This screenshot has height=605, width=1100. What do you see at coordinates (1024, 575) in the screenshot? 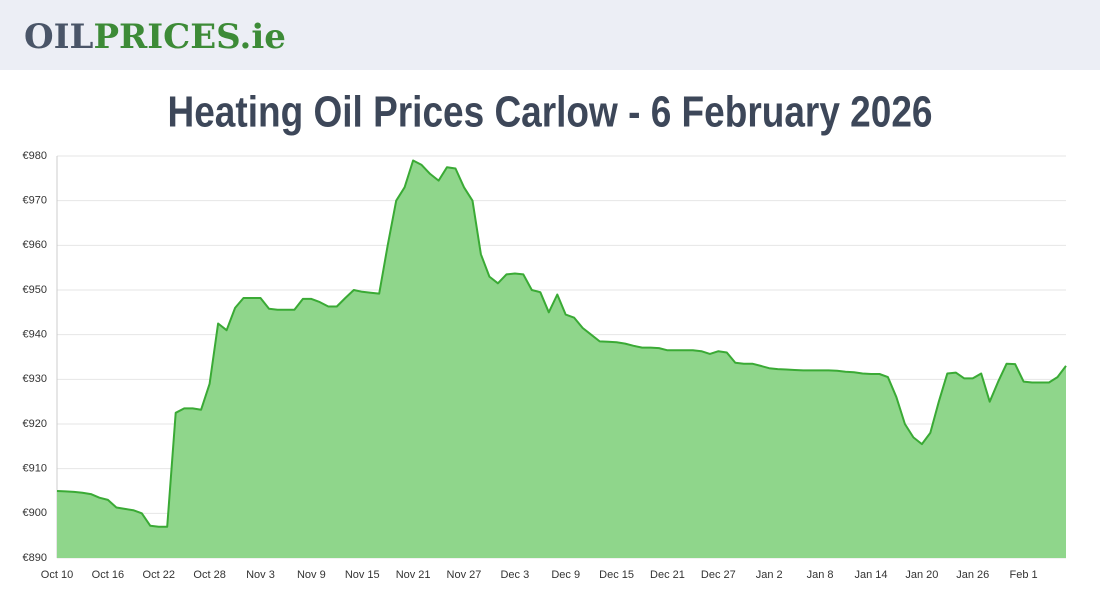
I see `x-tick-label: Feb 1` at bounding box center [1024, 575].